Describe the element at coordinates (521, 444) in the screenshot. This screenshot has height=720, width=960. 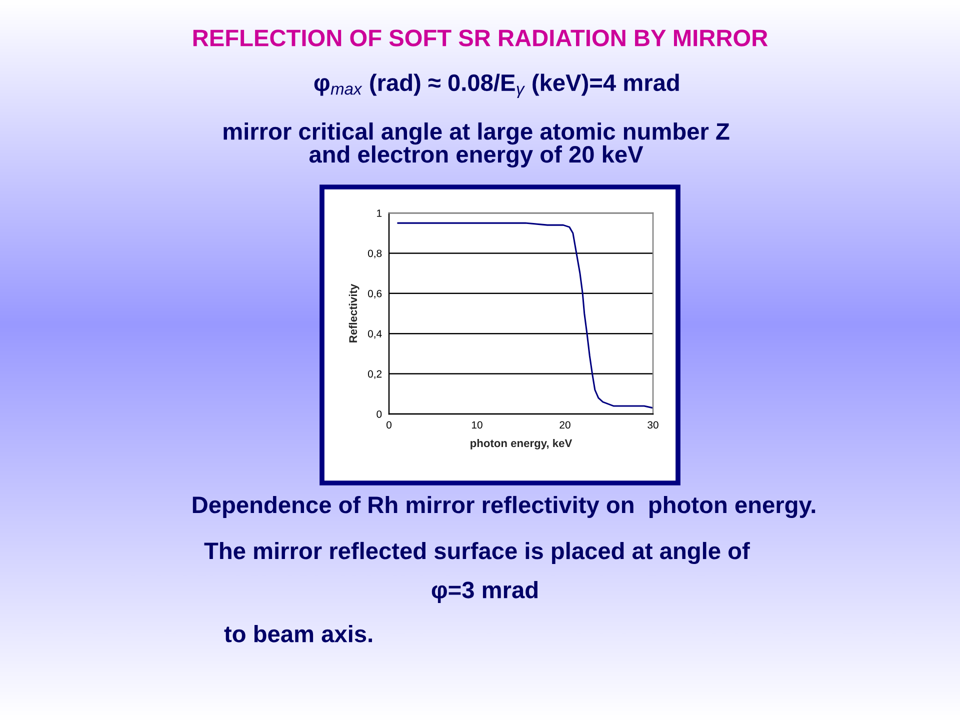
I see `x-axis-title: photon energy, keV` at that location.